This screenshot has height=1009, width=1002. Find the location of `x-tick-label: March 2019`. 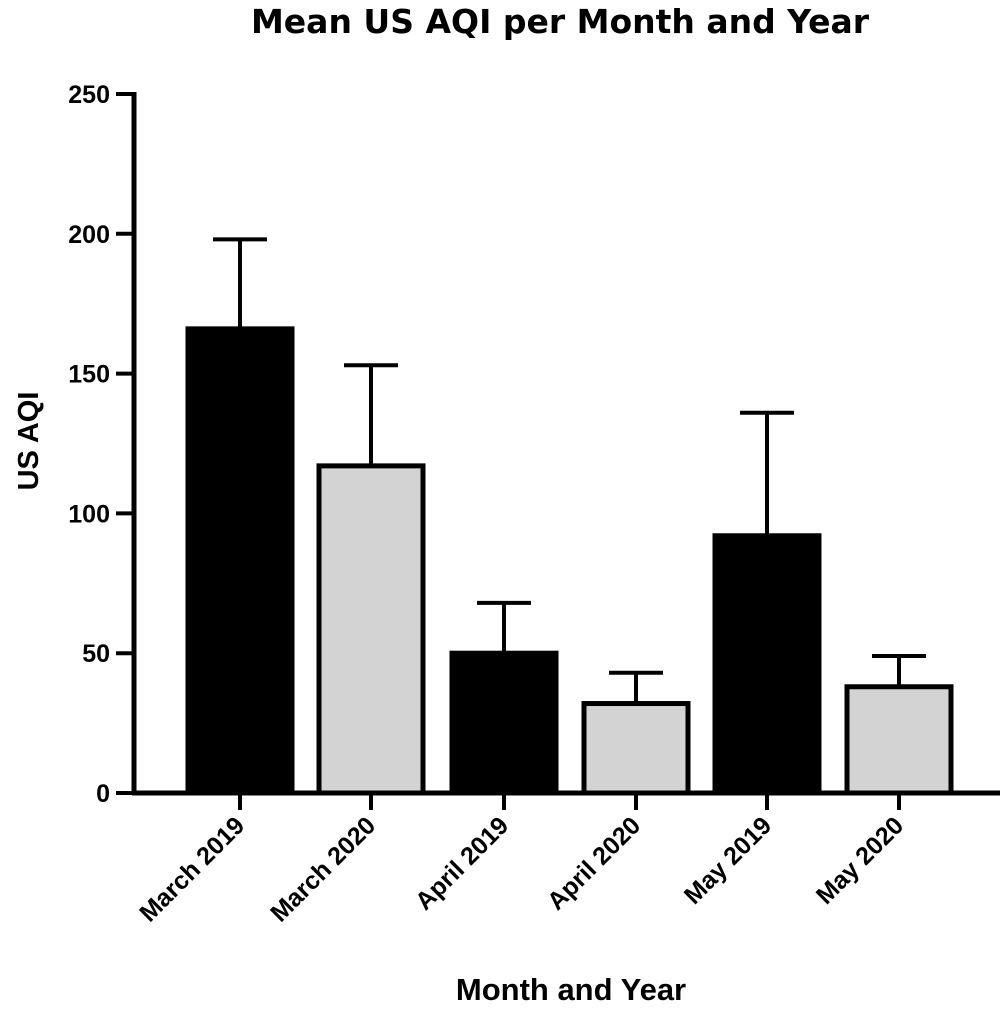

x-tick-label: March 2019 is located at coordinates (192, 869).